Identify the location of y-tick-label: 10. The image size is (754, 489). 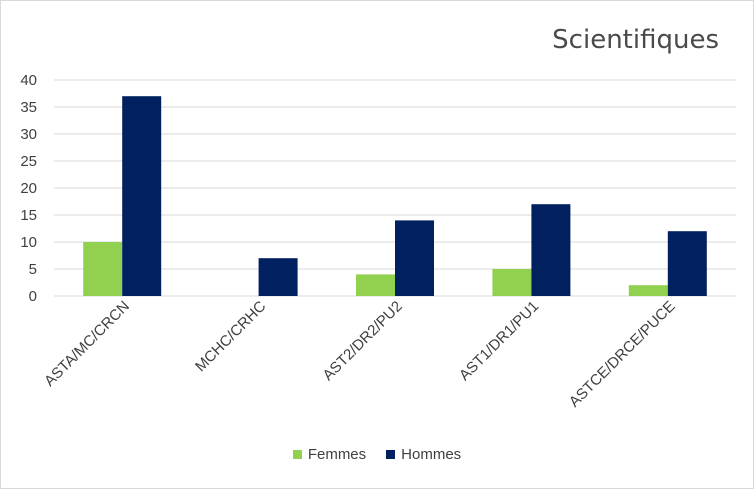
(28, 242).